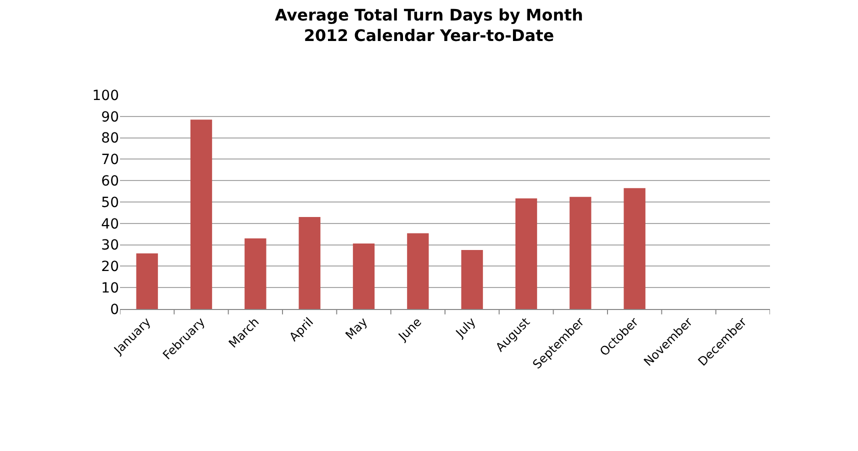  What do you see at coordinates (110, 267) in the screenshot?
I see `y-tick-label: 20` at bounding box center [110, 267].